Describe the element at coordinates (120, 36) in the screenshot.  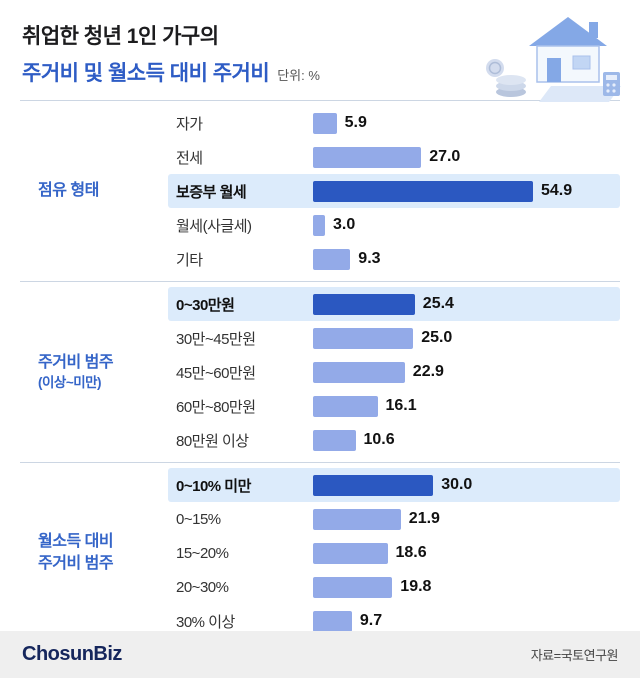
I see `title-line1: 취업한 청년 1인 가구의` at that location.